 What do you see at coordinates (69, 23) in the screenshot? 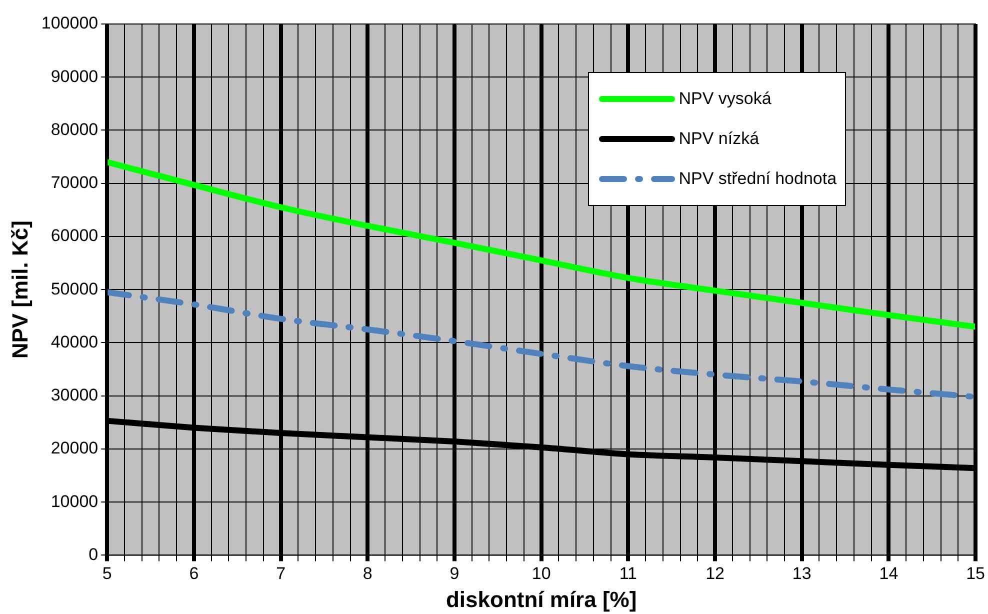
I see `y-tick-label: 100000` at bounding box center [69, 23].